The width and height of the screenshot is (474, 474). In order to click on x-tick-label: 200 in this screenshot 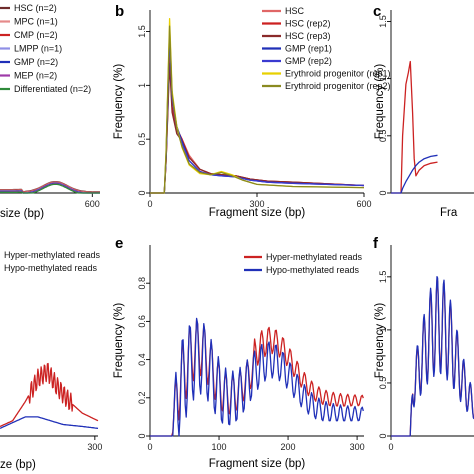, I will do `click(288, 447)`.